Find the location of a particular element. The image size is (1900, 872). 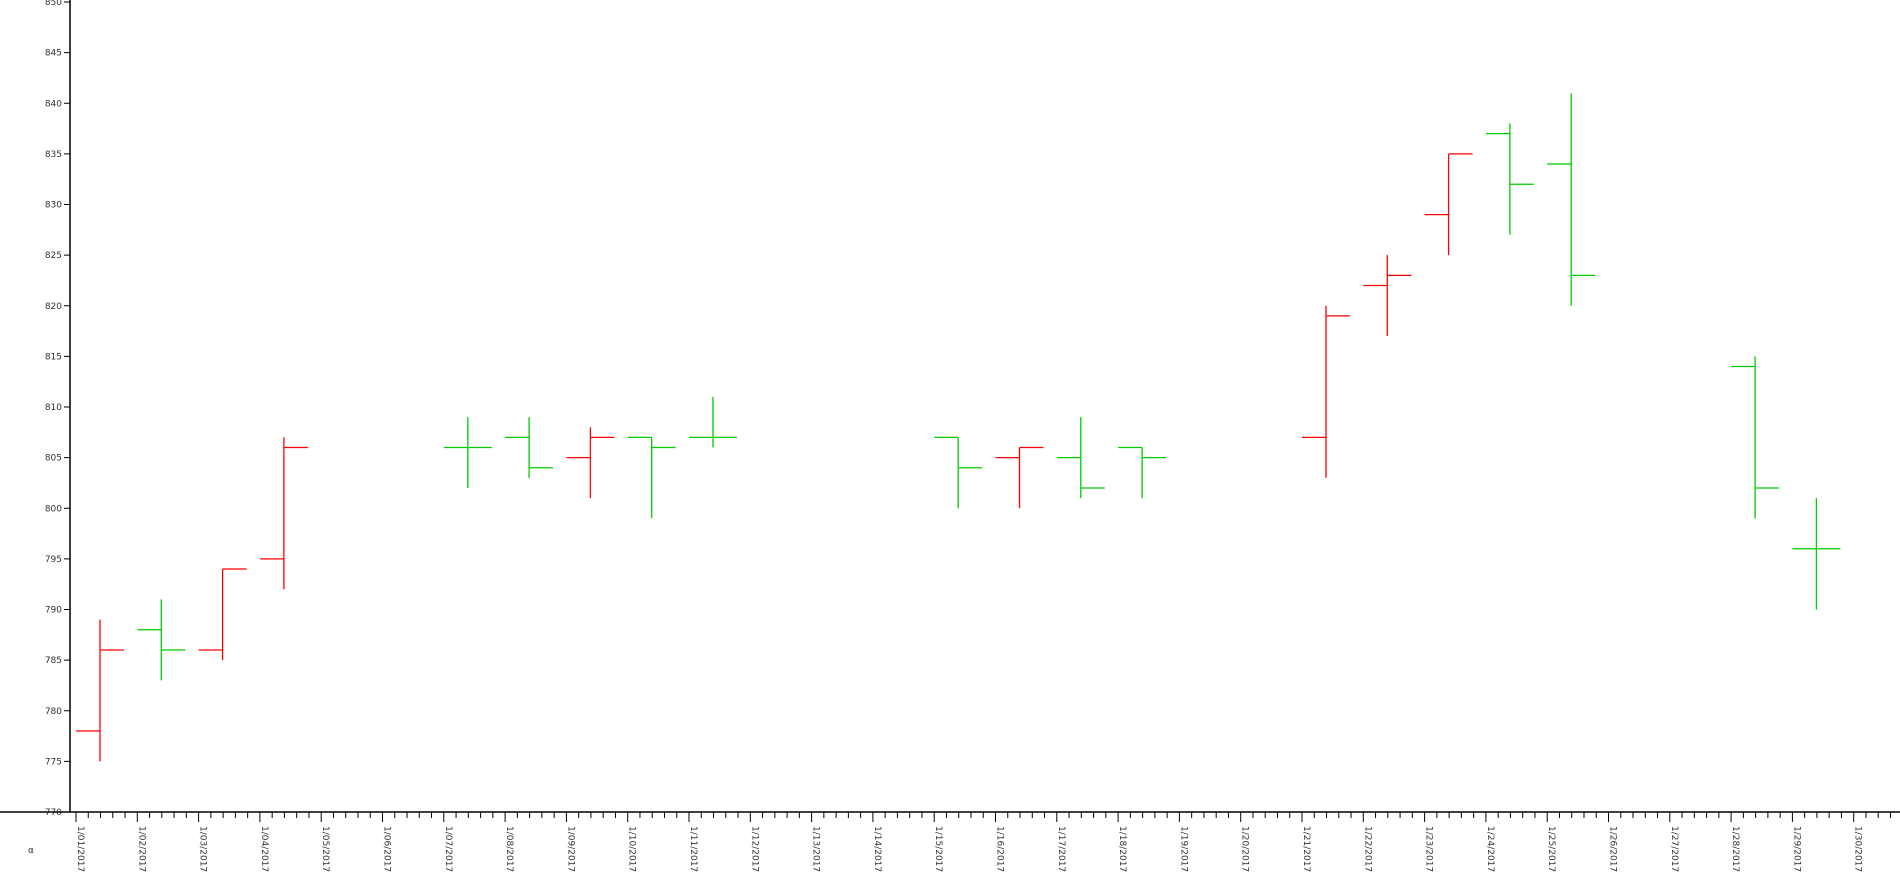

y-tick-label: 825 is located at coordinates (53, 256).